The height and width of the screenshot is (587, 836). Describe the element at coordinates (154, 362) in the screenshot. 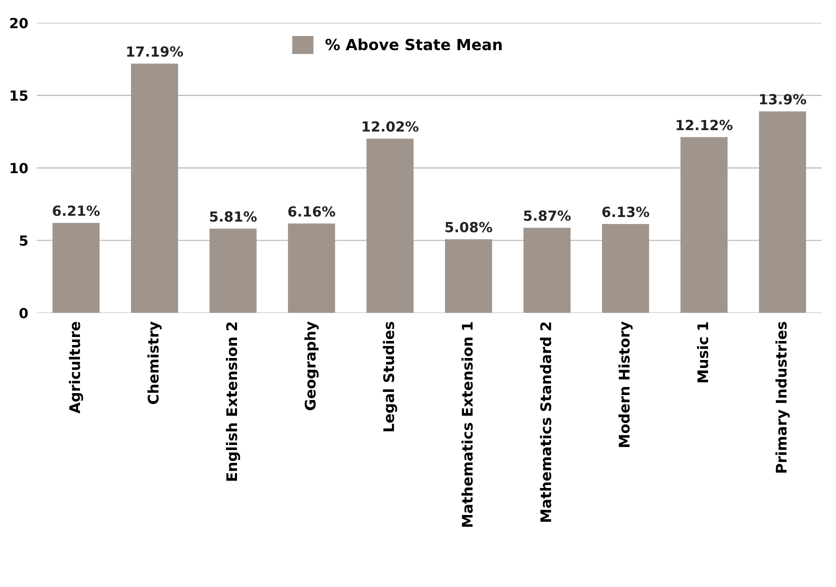

I see `x-tick-label: Chemistry` at that location.